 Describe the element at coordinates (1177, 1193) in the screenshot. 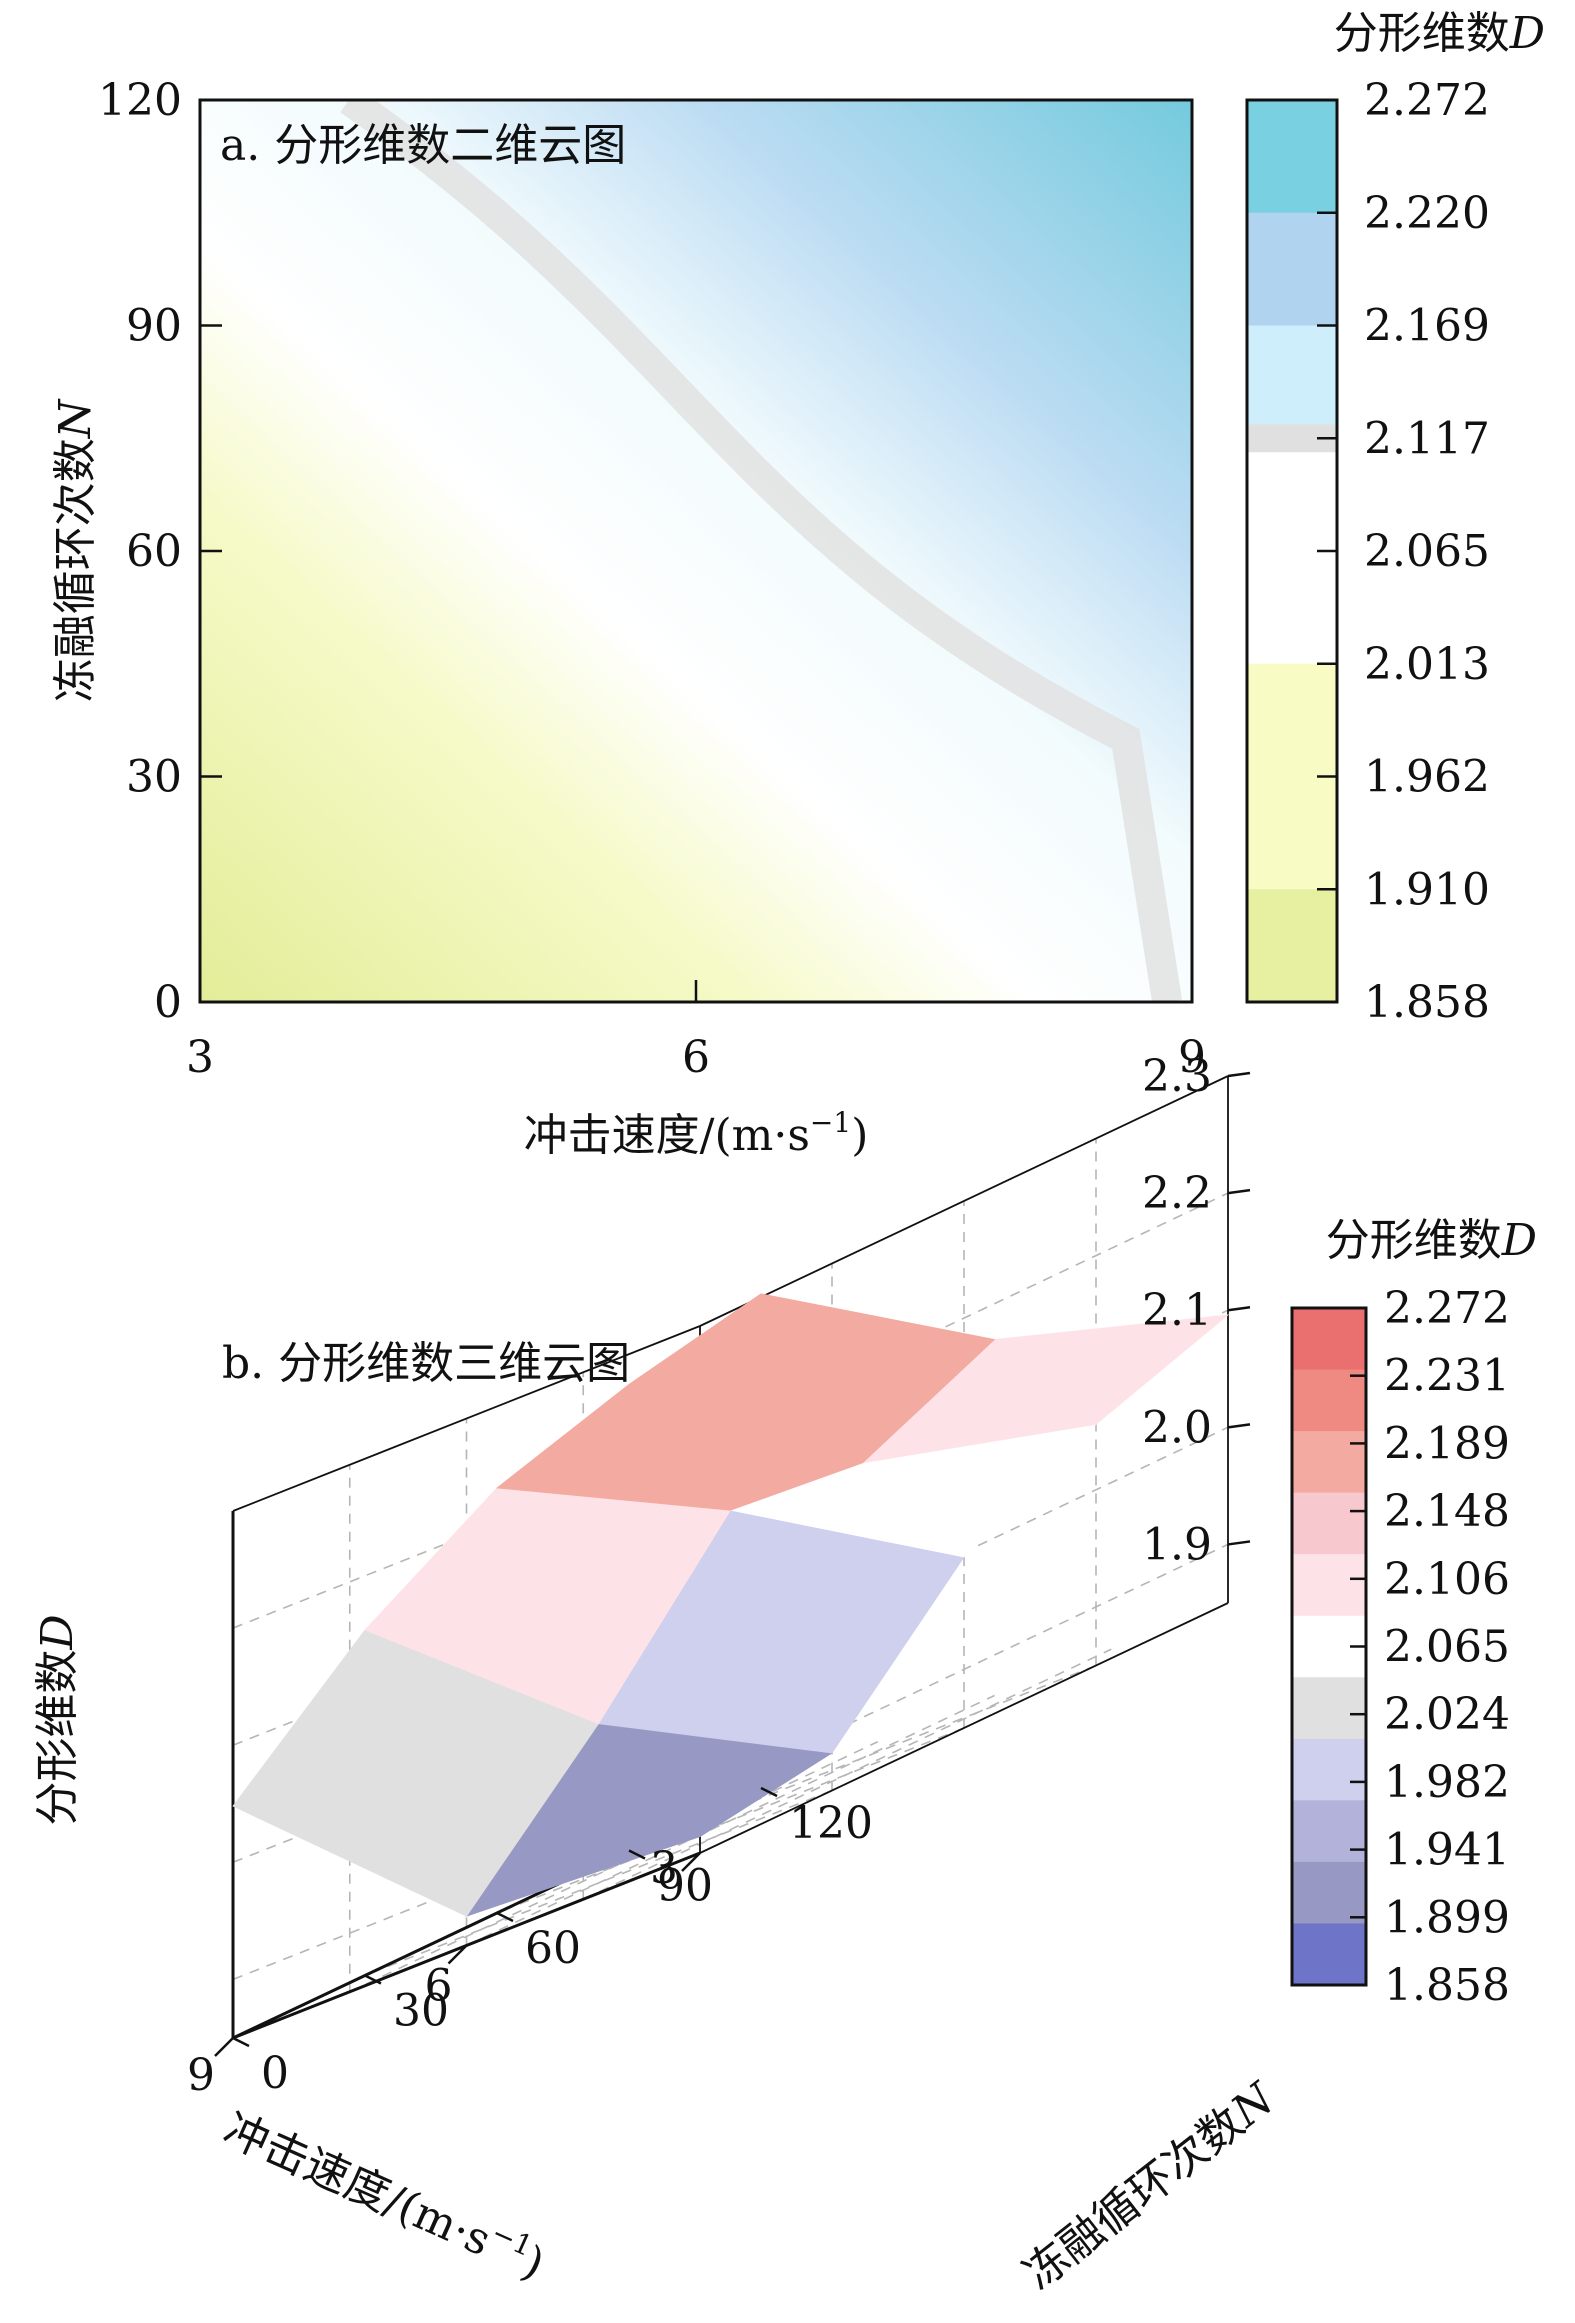

I see `z-tick-label: 2.2` at that location.